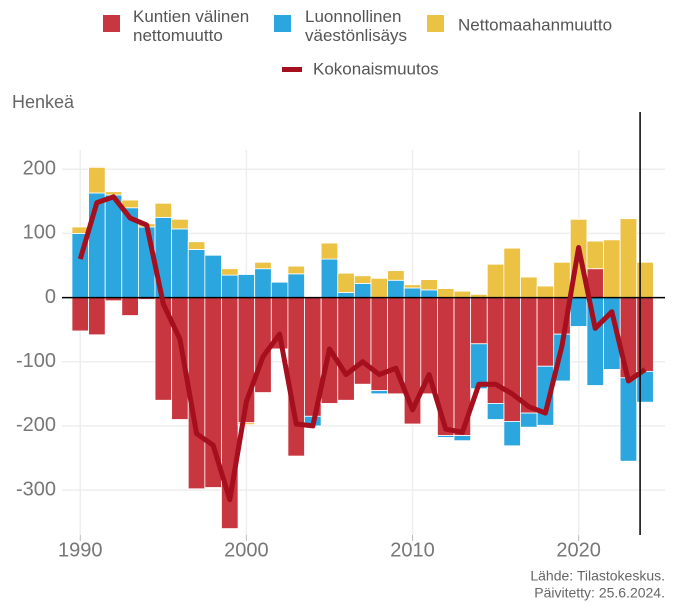  What do you see at coordinates (191, 26) in the screenshot?
I see `legend-label: Kuntien välinen nettomuutto` at bounding box center [191, 26].